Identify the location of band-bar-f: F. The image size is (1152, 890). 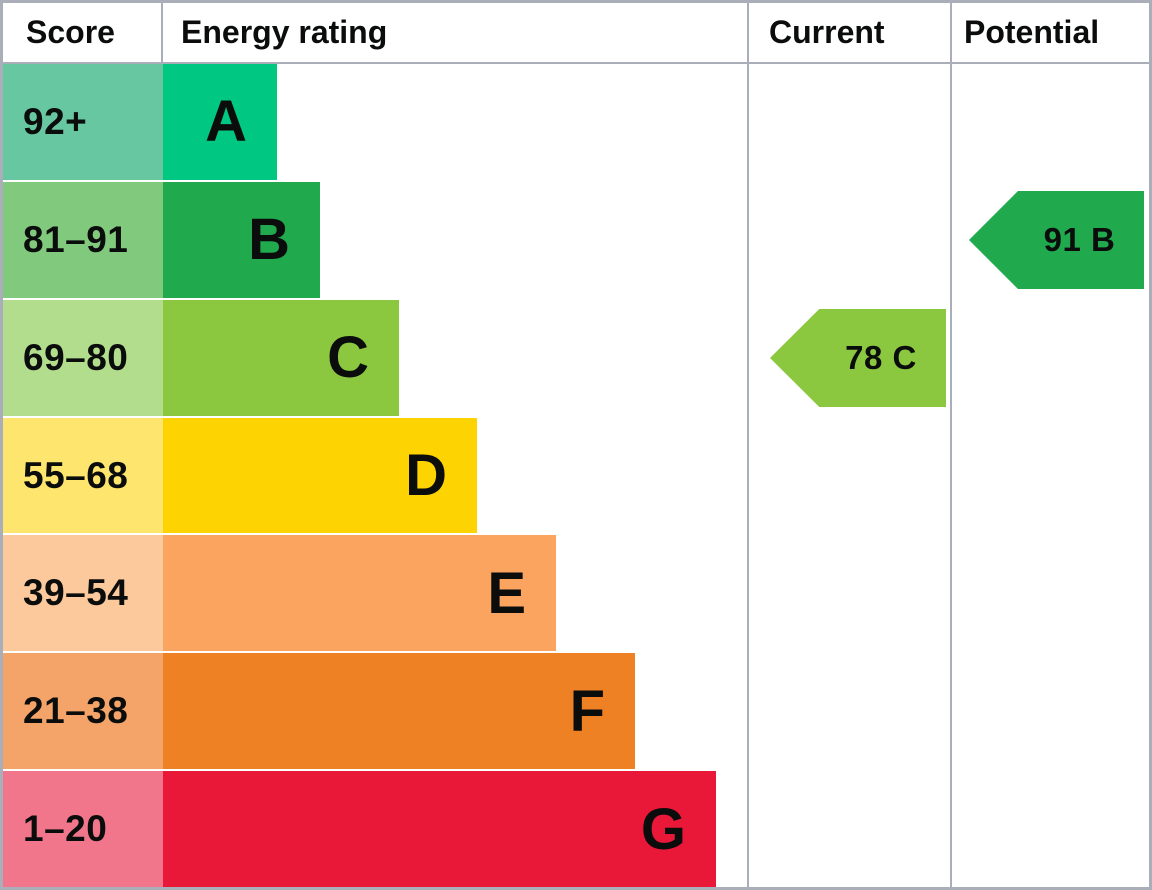
(399, 711).